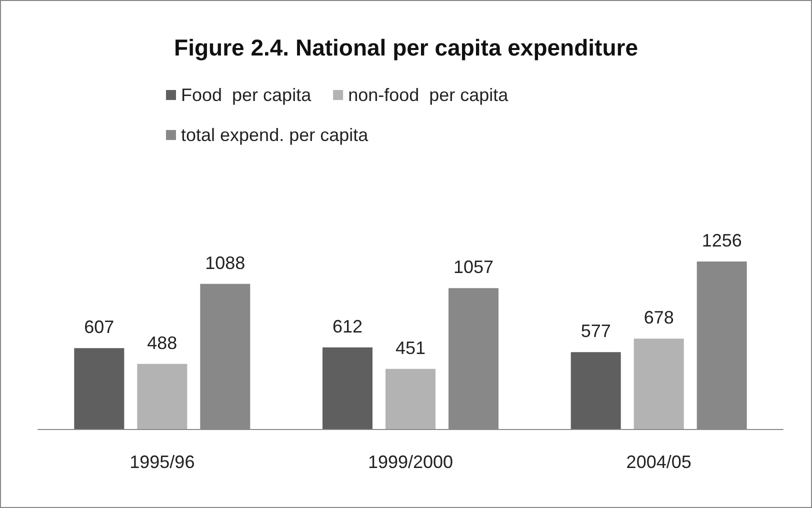 The height and width of the screenshot is (508, 812). Describe the element at coordinates (722, 240) in the screenshot. I see `data-label: 1256` at that location.